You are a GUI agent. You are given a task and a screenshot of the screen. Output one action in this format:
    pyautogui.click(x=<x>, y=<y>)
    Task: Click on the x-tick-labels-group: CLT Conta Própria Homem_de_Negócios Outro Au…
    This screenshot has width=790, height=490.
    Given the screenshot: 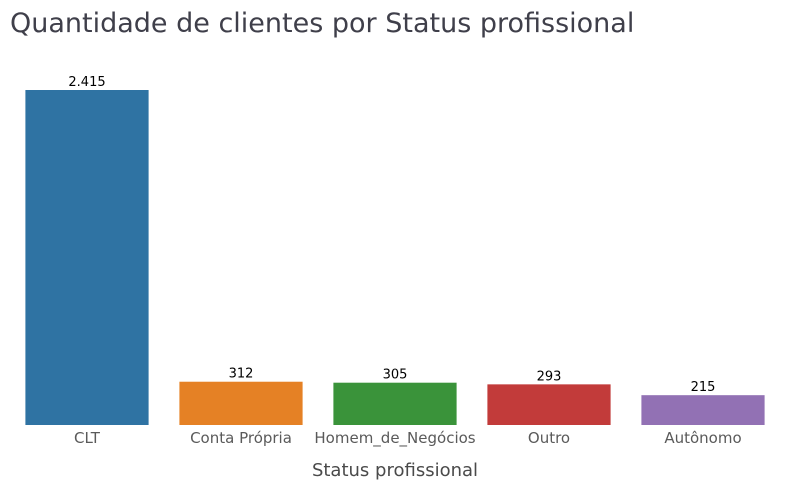 What is the action you would take?
    pyautogui.click(x=408, y=438)
    